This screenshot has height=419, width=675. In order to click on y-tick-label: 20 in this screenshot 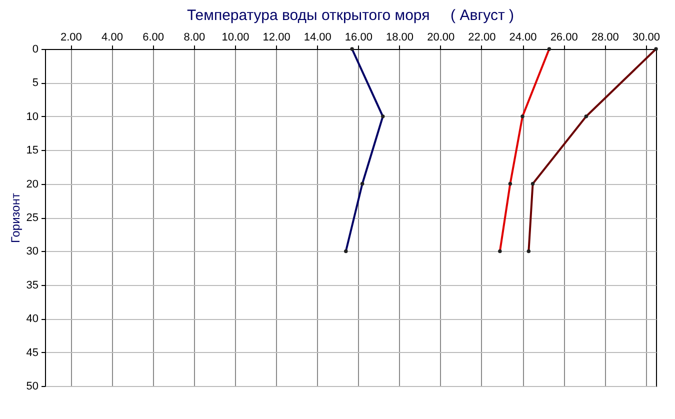, I will do `click(32, 184)`.